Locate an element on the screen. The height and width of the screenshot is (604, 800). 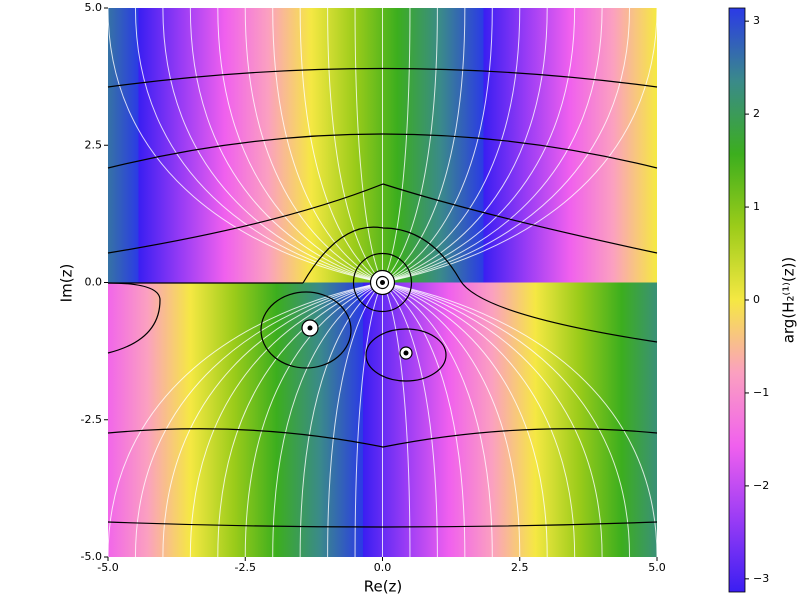
y-tick-label: -2.5 is located at coordinates (91, 419).